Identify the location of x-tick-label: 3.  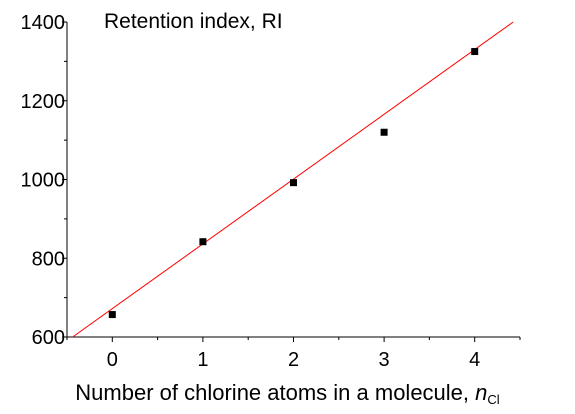
(384, 360).